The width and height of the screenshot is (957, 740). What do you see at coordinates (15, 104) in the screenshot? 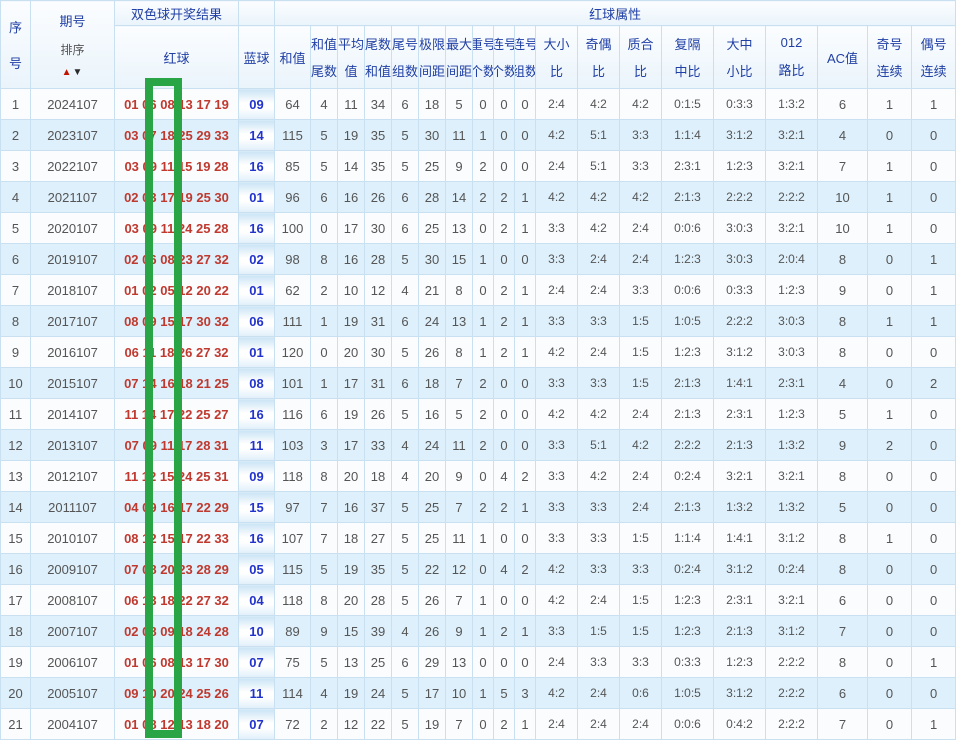
I see `seq-cell: 1` at bounding box center [15, 104].